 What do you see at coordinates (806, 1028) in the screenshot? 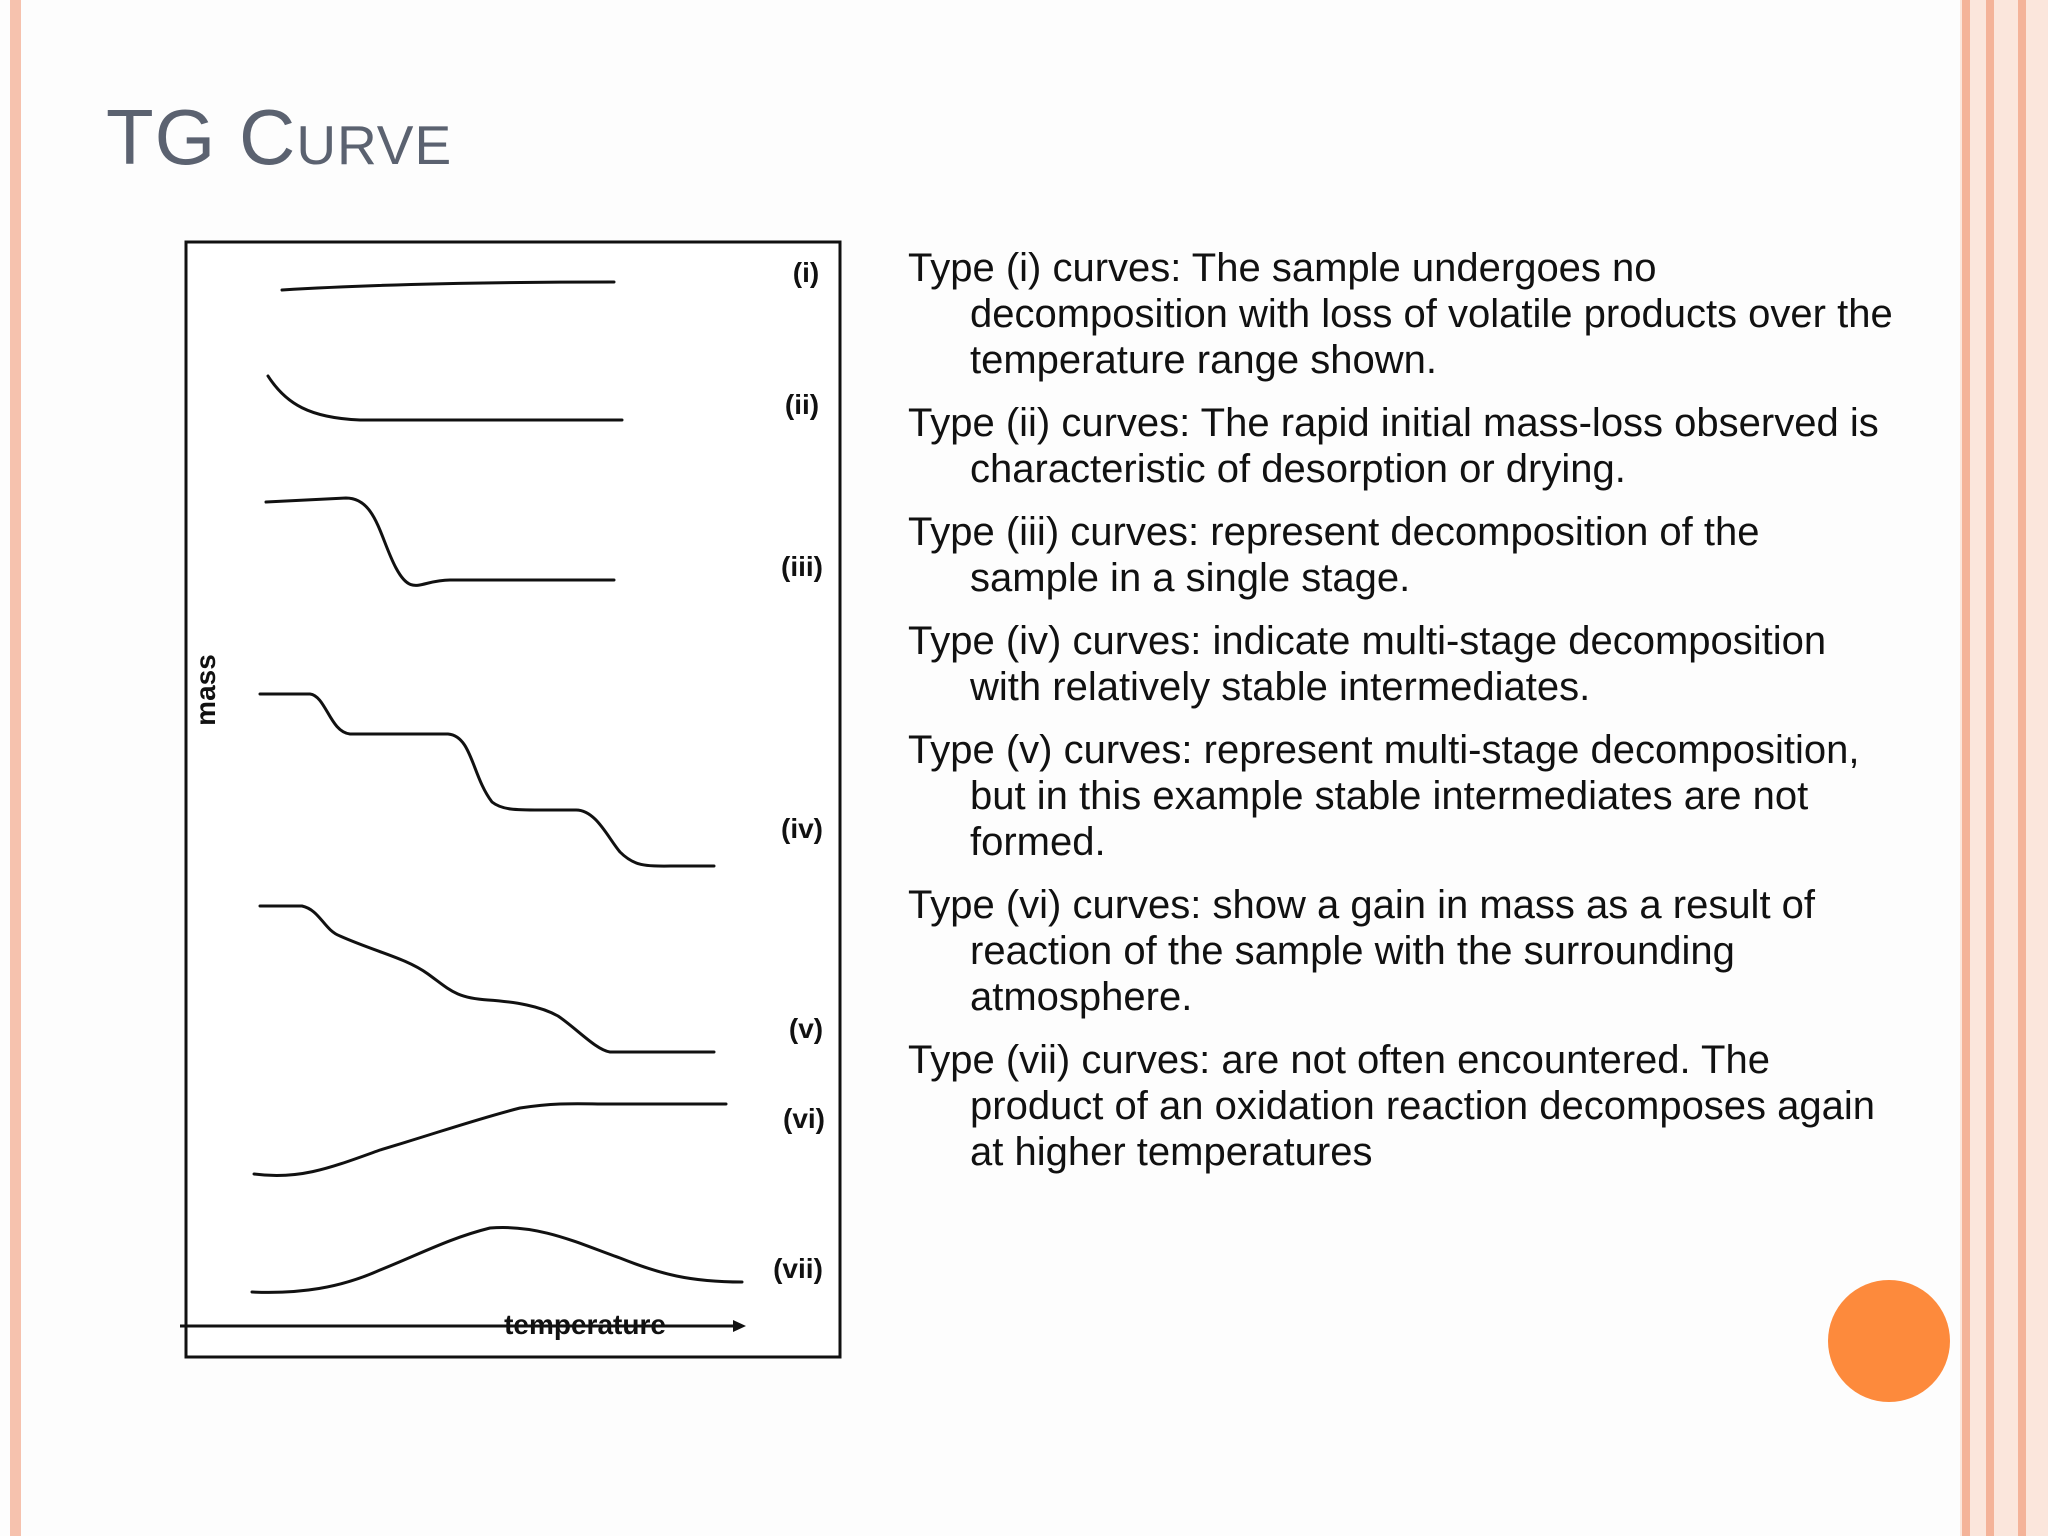
I see `curve-label-v: (v)` at bounding box center [806, 1028].